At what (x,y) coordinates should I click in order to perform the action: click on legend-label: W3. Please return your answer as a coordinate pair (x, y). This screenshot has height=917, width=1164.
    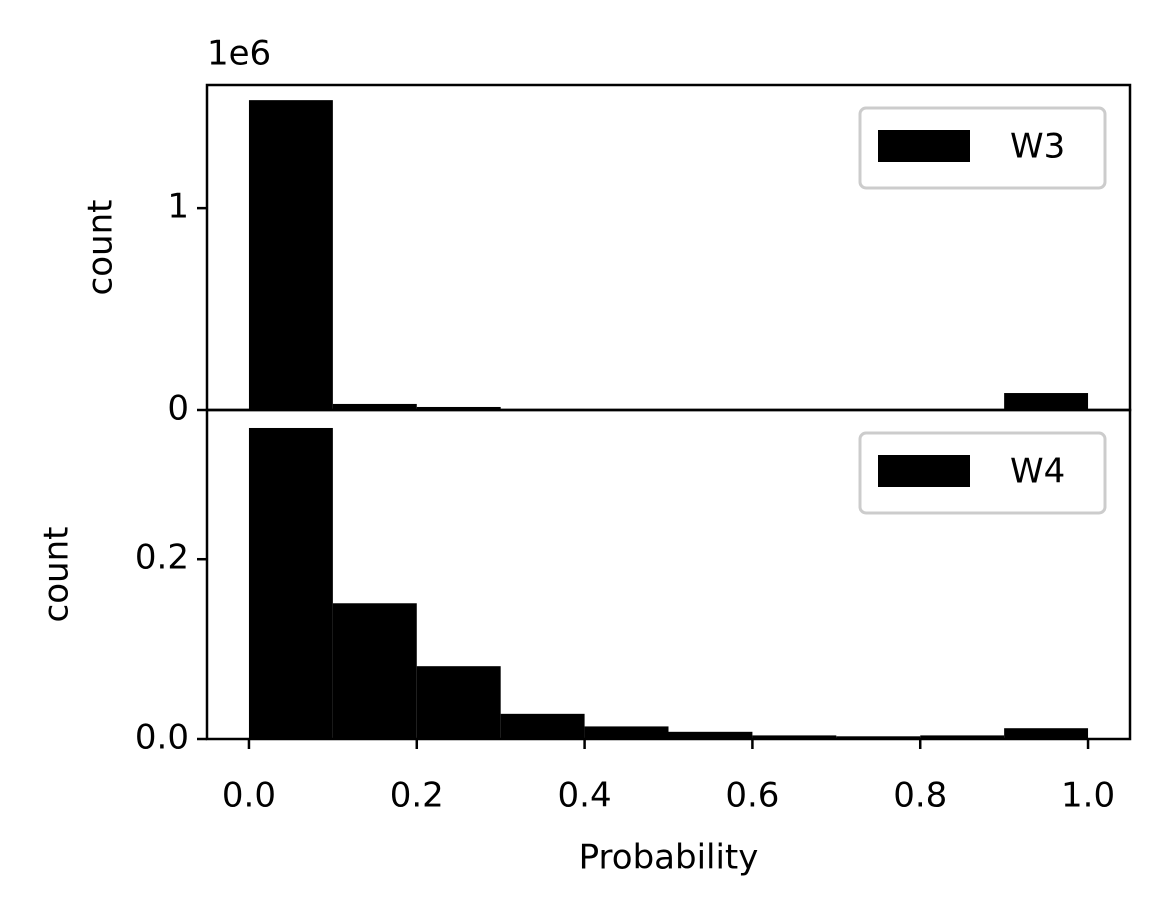
    Looking at the image, I should click on (1037, 147).